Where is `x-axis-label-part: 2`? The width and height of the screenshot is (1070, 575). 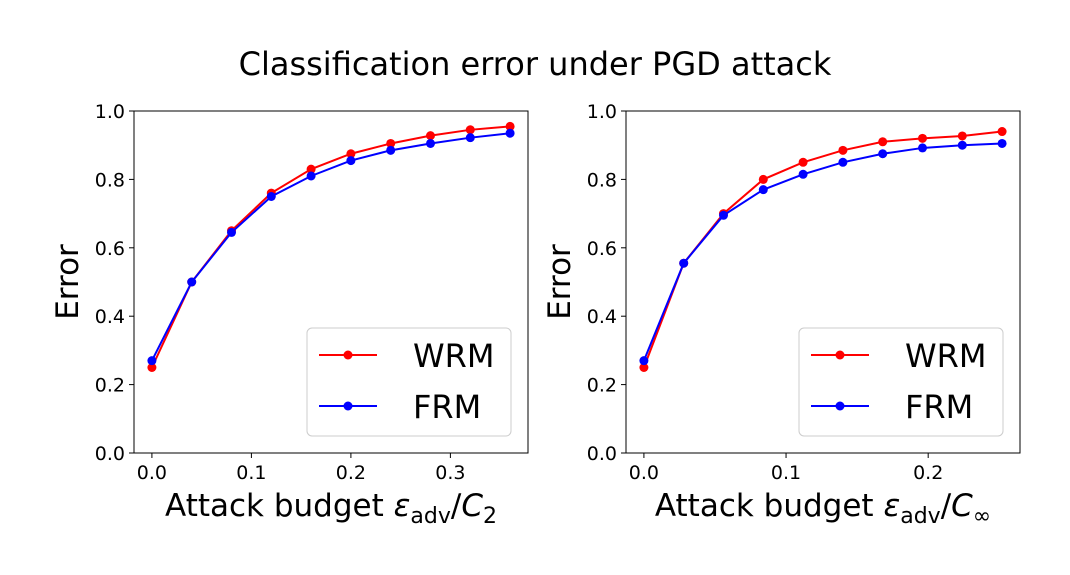 x-axis-label-part: 2 is located at coordinates (490, 516).